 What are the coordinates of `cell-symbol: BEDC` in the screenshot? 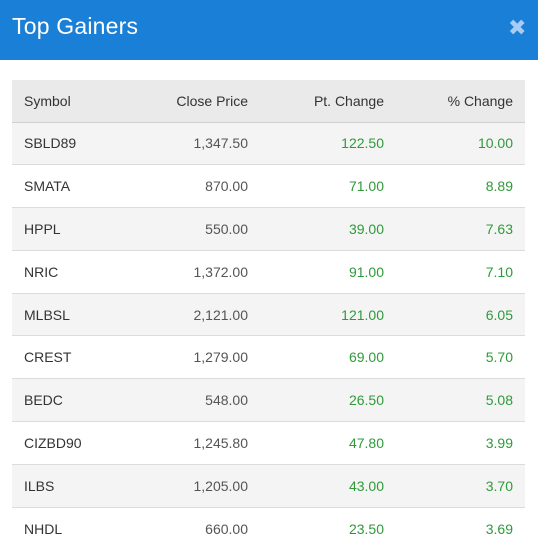 It's located at (43, 400).